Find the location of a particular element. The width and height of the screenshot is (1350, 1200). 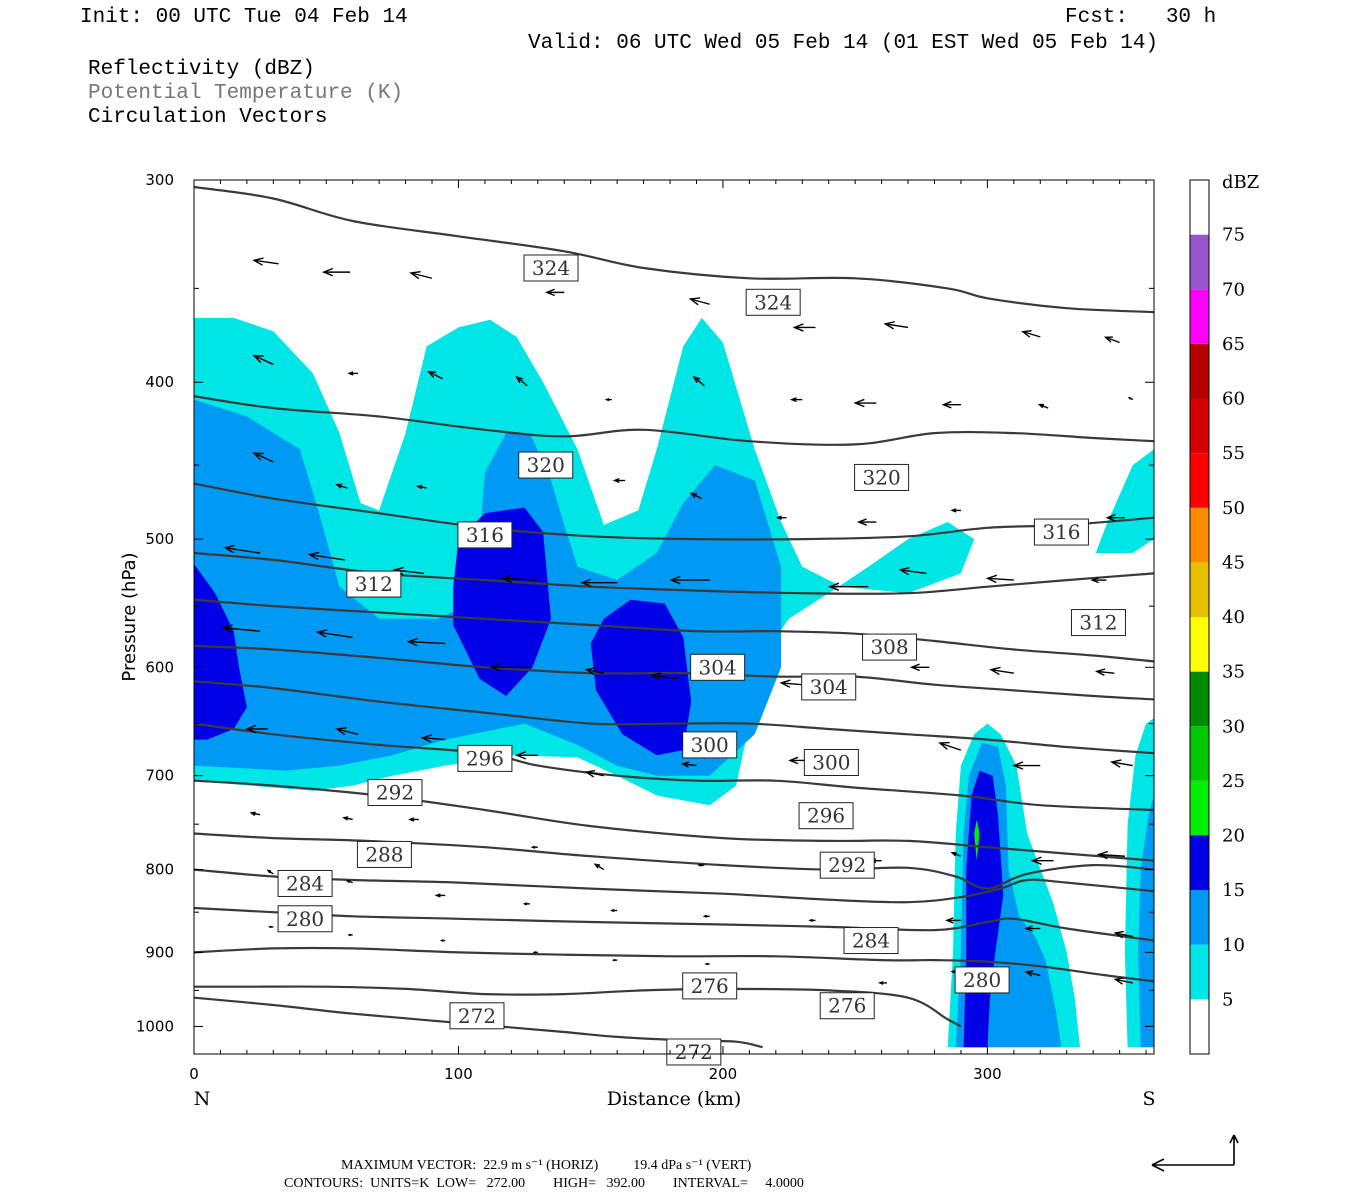

contour-label: 272 is located at coordinates (477, 1016).